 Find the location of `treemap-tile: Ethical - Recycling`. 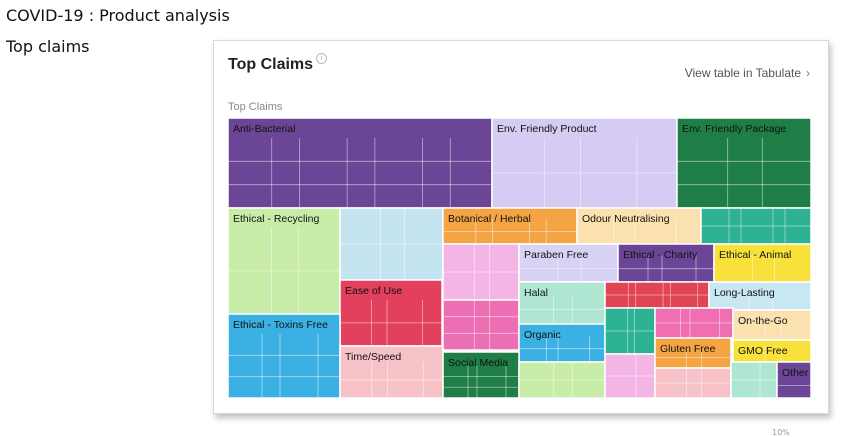

treemap-tile: Ethical - Recycling is located at coordinates (284, 261).